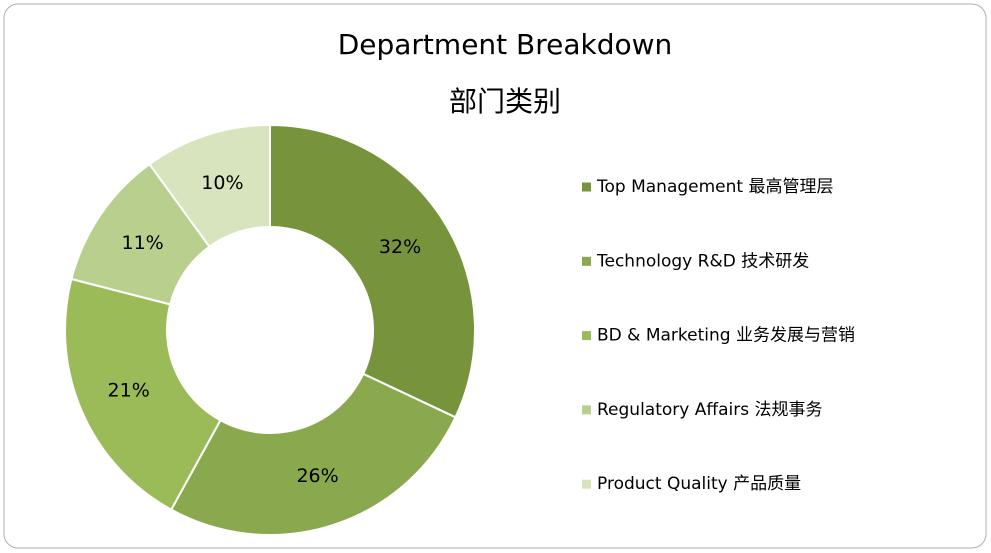 Image resolution: width=991 pixels, height=553 pixels. I want to click on legend-label: Technology R&D 技术研发, so click(702, 261).